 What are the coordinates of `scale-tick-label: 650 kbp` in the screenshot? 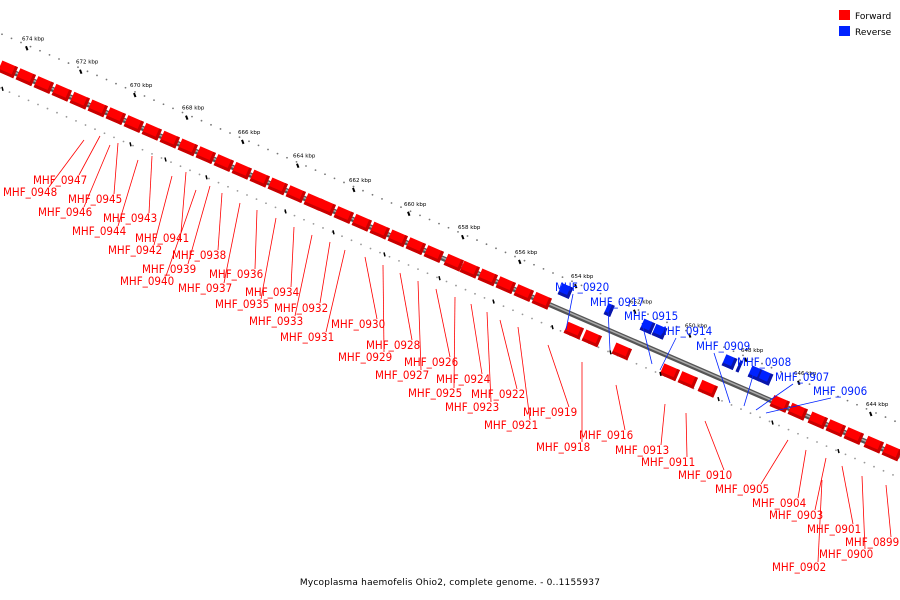 It's located at (696, 327).